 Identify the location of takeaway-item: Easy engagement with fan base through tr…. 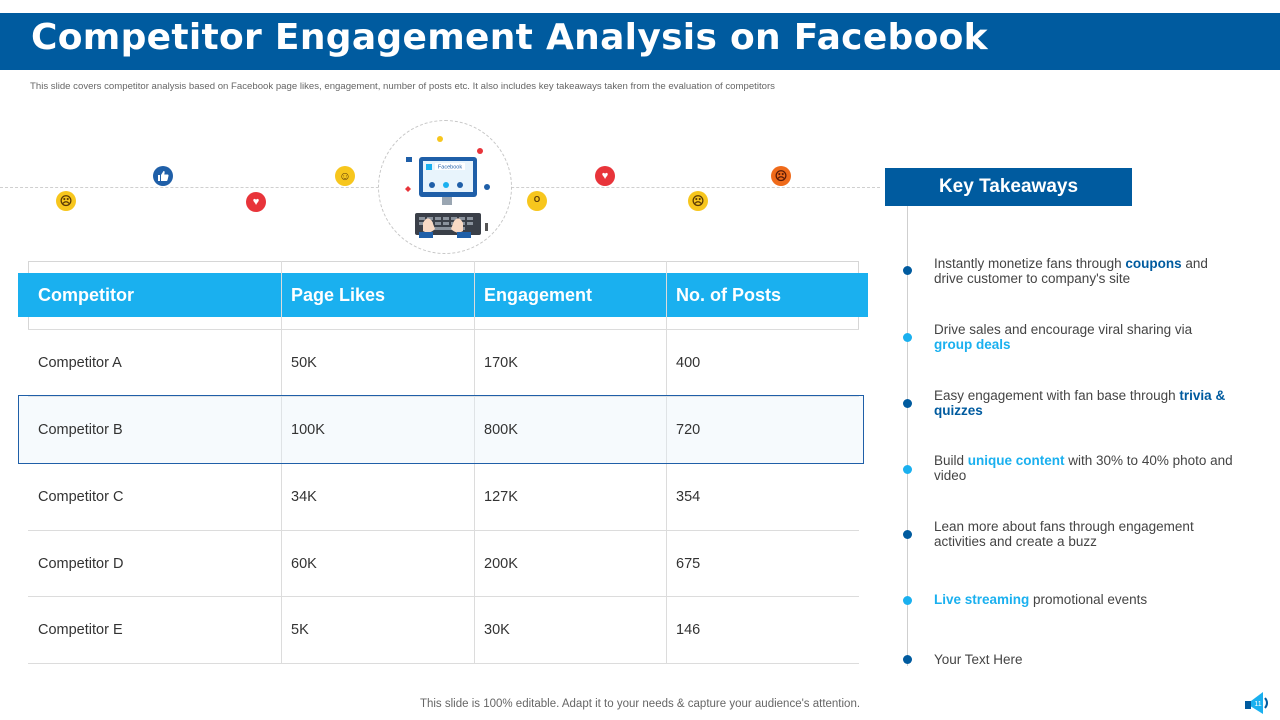
(1080, 403).